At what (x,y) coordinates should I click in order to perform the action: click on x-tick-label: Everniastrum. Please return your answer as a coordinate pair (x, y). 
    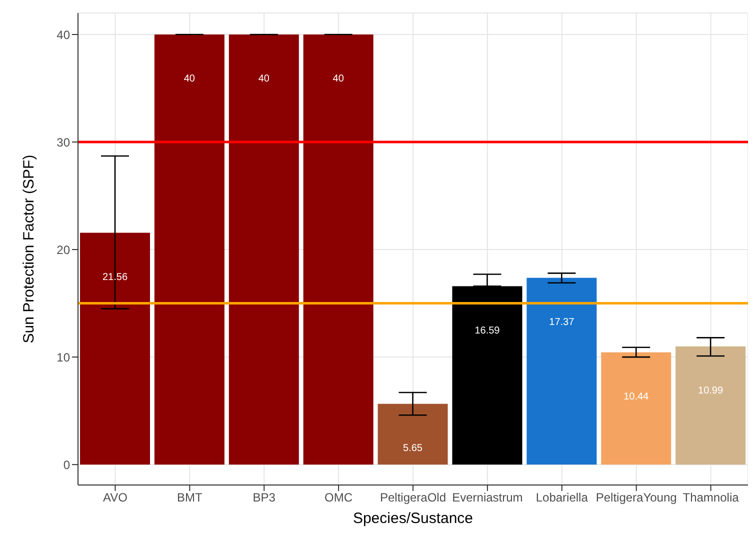
    Looking at the image, I should click on (487, 497).